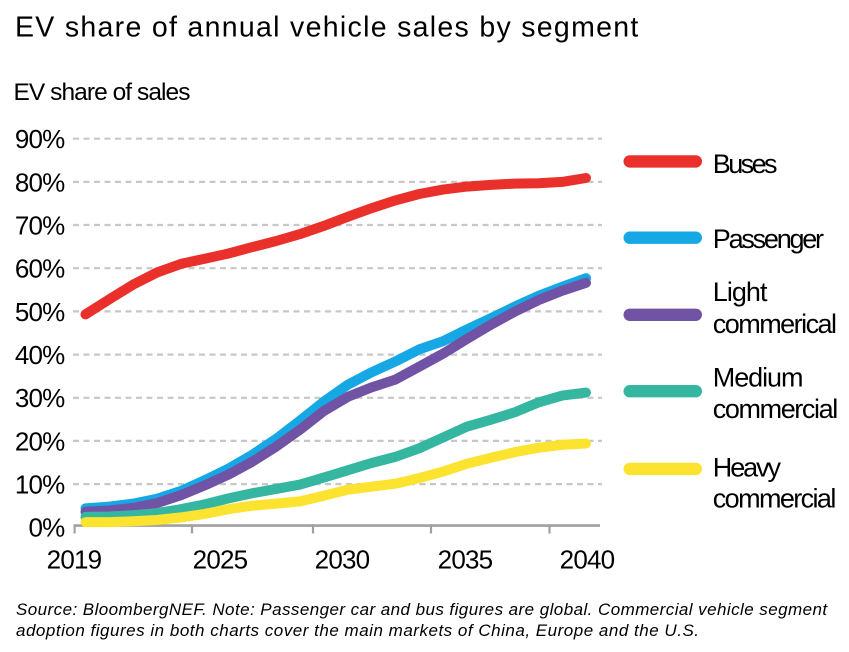 The width and height of the screenshot is (849, 652). What do you see at coordinates (102, 92) in the screenshot?
I see `svg-text: EV share of sales` at bounding box center [102, 92].